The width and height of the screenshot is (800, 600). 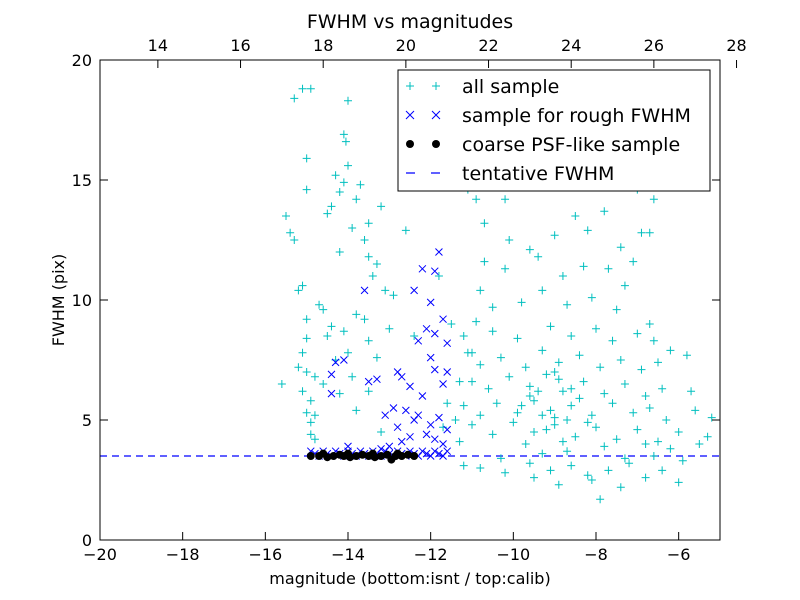 What do you see at coordinates (158, 45) in the screenshot?
I see `top-tick-label: 14` at bounding box center [158, 45].